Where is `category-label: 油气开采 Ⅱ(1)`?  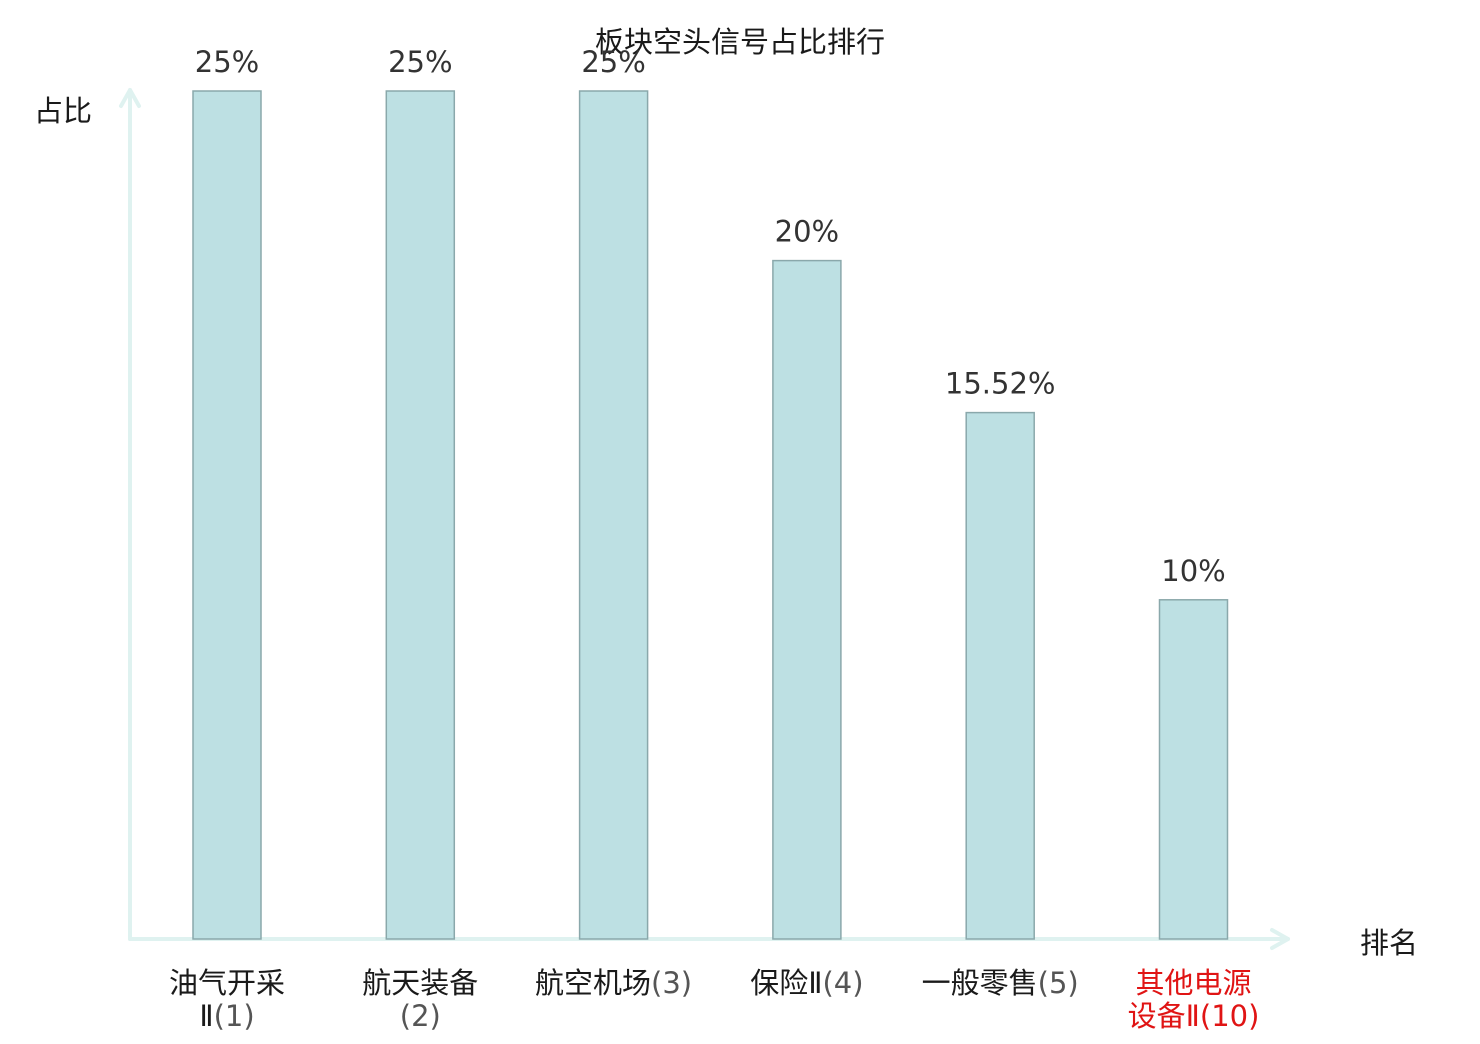
category-label: 油气开采 Ⅱ(1) is located at coordinates (227, 999).